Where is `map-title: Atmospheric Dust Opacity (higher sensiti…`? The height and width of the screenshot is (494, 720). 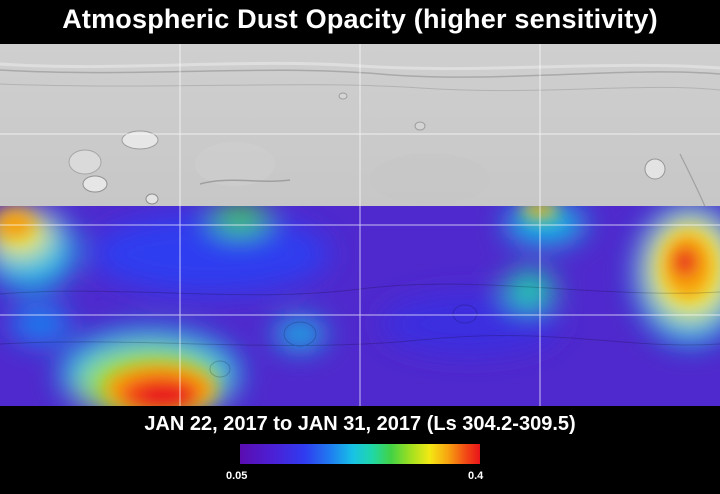
map-title: Atmospheric Dust Opacity (higher sensiti… is located at coordinates (360, 19).